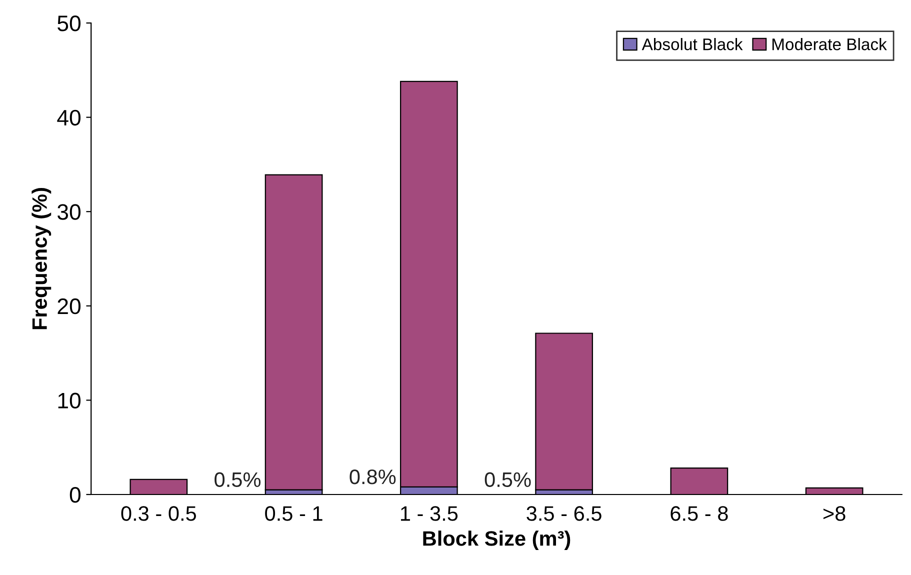 This screenshot has width=911, height=575. What do you see at coordinates (75, 495) in the screenshot?
I see `y-tick-label: 0` at bounding box center [75, 495].